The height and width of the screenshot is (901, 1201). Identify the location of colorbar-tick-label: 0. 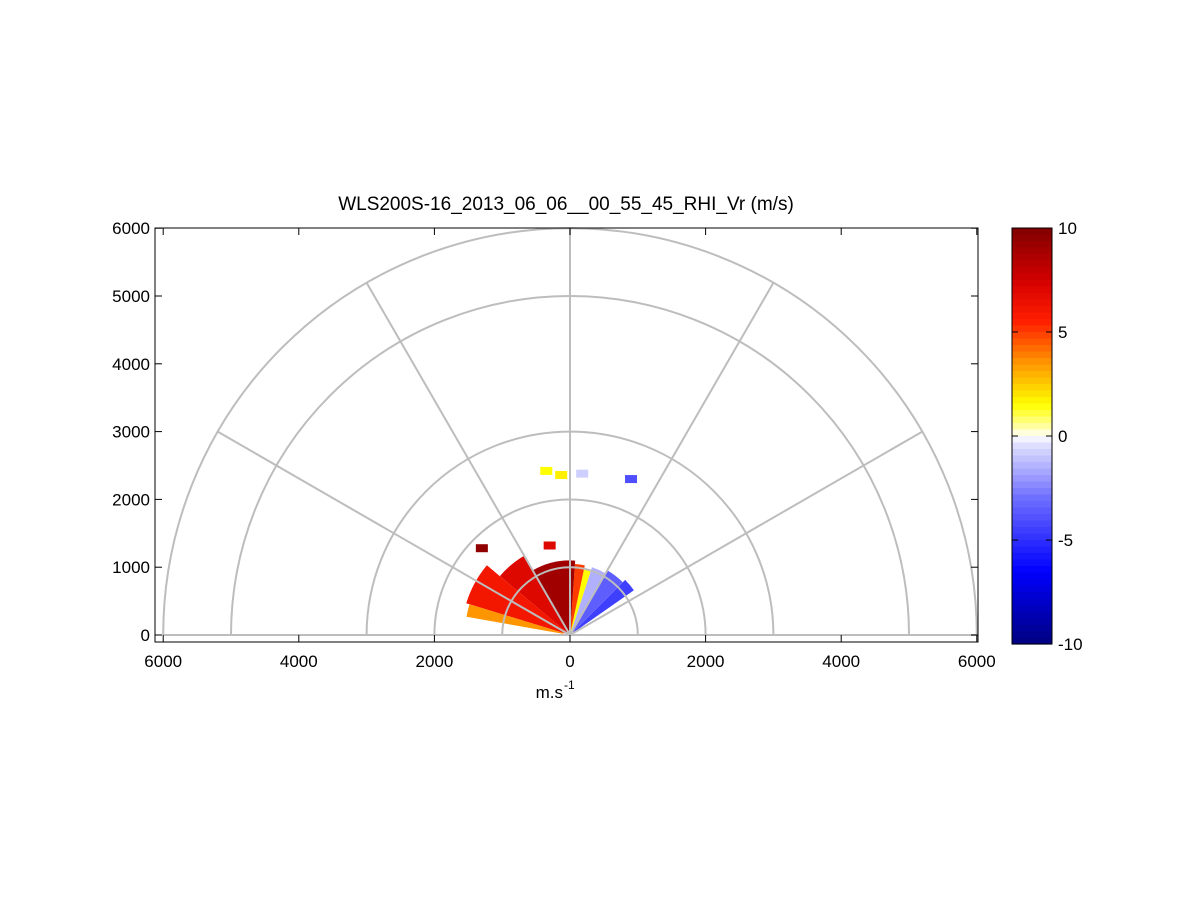
(1062, 436).